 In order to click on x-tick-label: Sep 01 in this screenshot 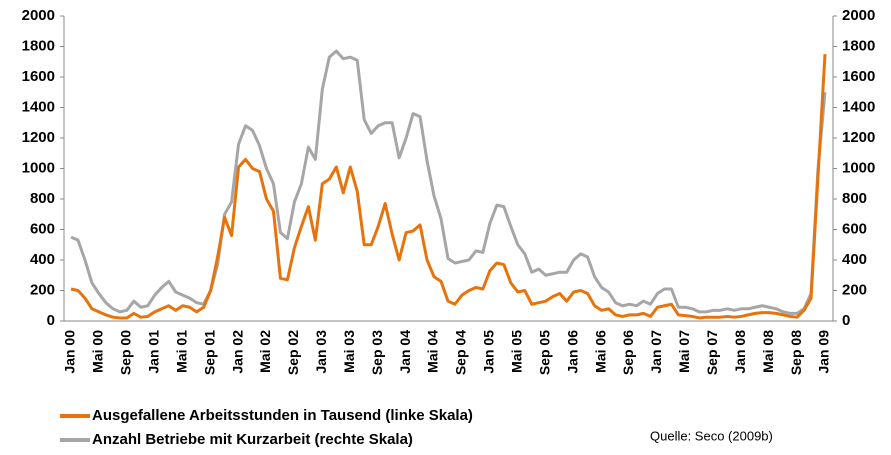, I will do `click(209, 352)`.